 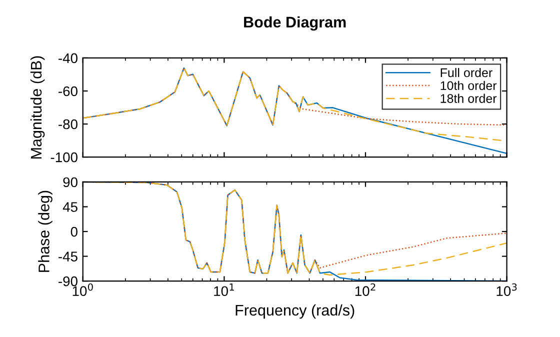 I want to click on y-tick-label: -100, so click(x=64, y=157).